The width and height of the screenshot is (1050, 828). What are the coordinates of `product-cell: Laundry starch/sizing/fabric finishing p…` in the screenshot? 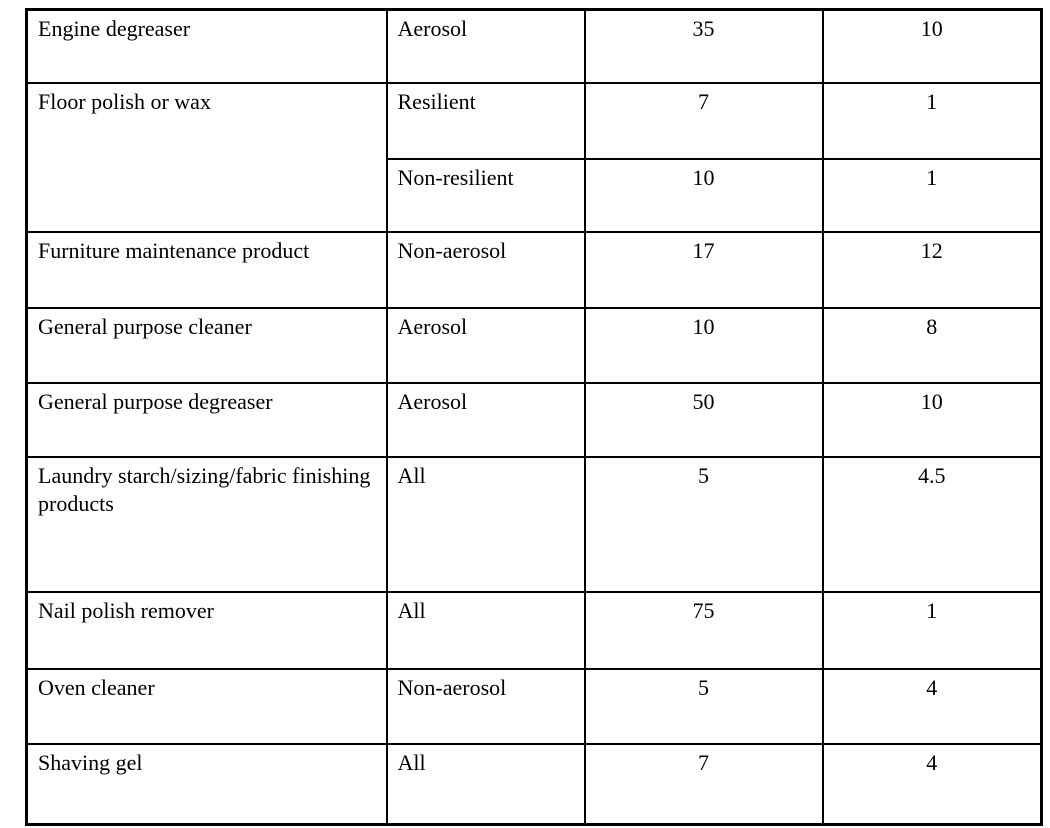 It's located at (206, 524).